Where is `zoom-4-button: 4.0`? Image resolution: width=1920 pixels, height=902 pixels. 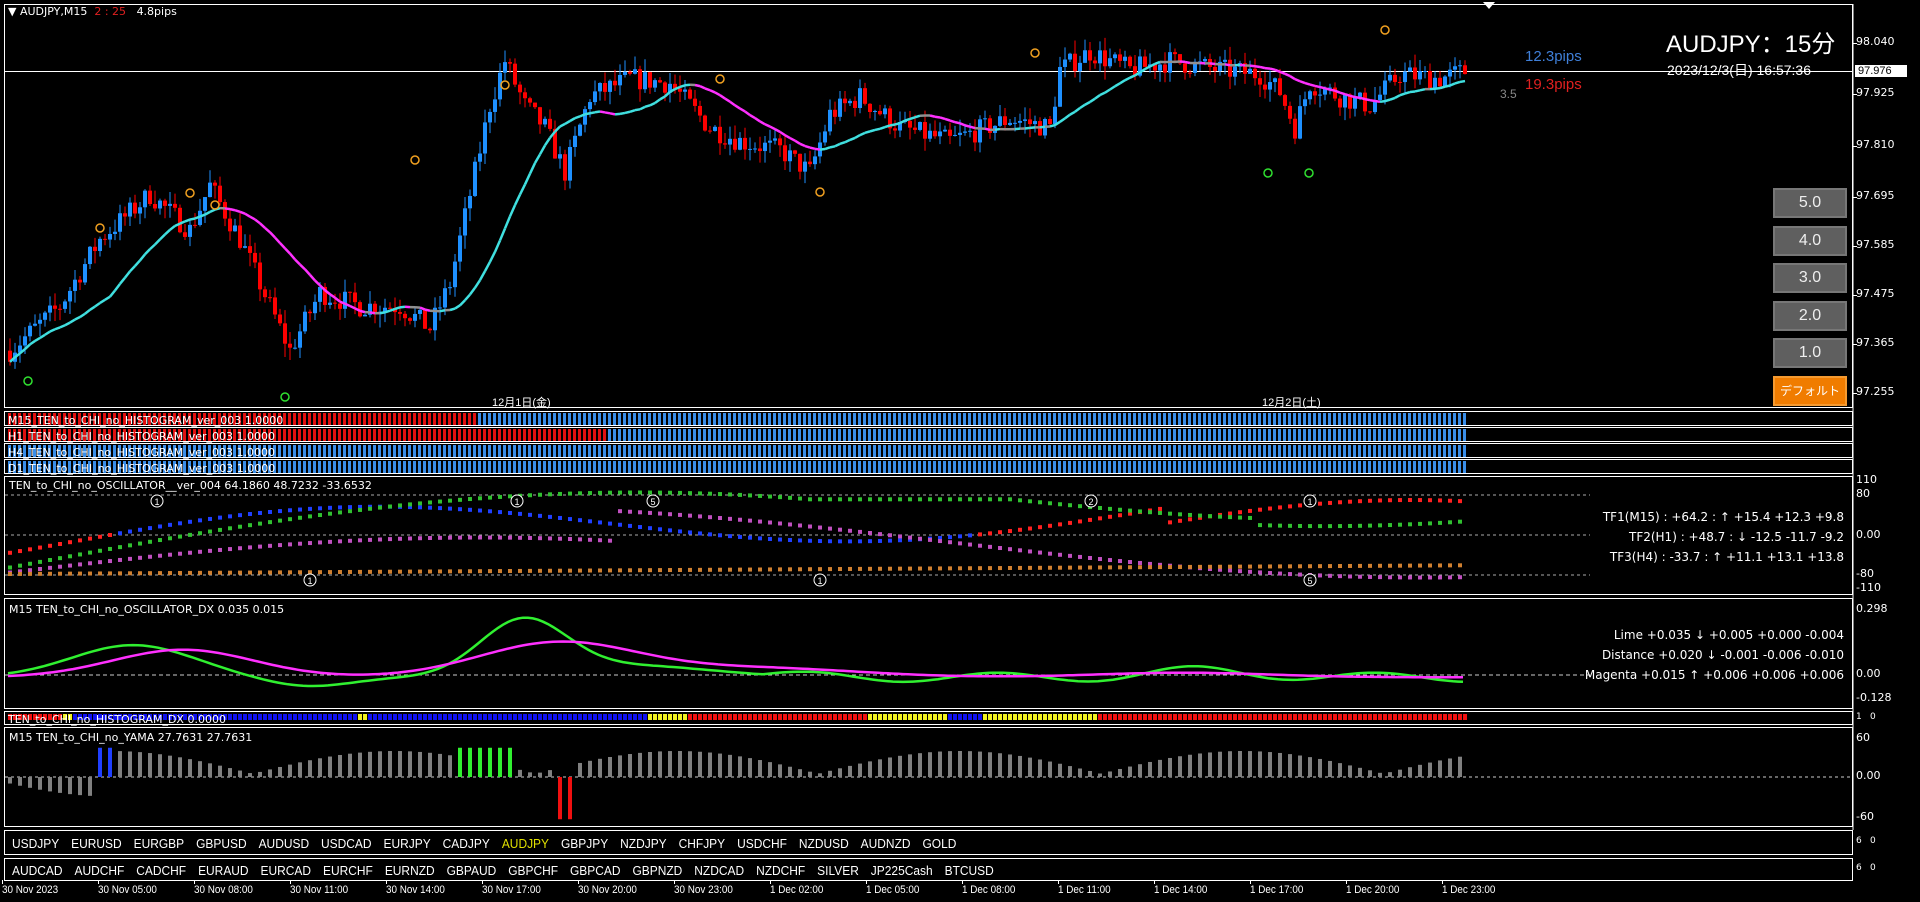 zoom-4-button: 4.0 is located at coordinates (1810, 241).